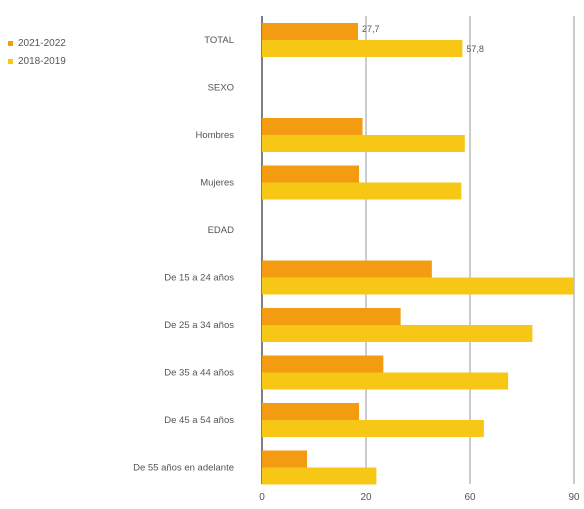 The image size is (584, 509). What do you see at coordinates (221, 230) in the screenshot?
I see `category-label-edad: EDAD` at bounding box center [221, 230].